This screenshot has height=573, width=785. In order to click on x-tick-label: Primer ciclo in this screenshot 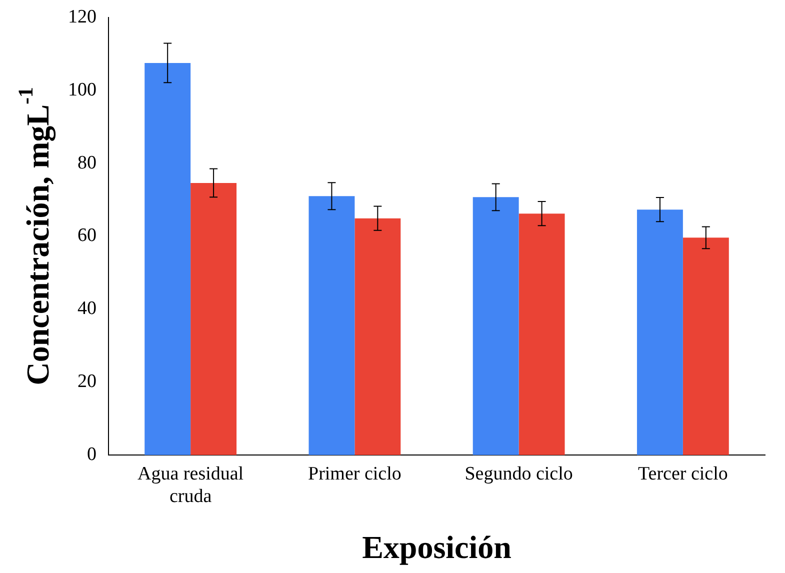, I will do `click(355, 473)`.